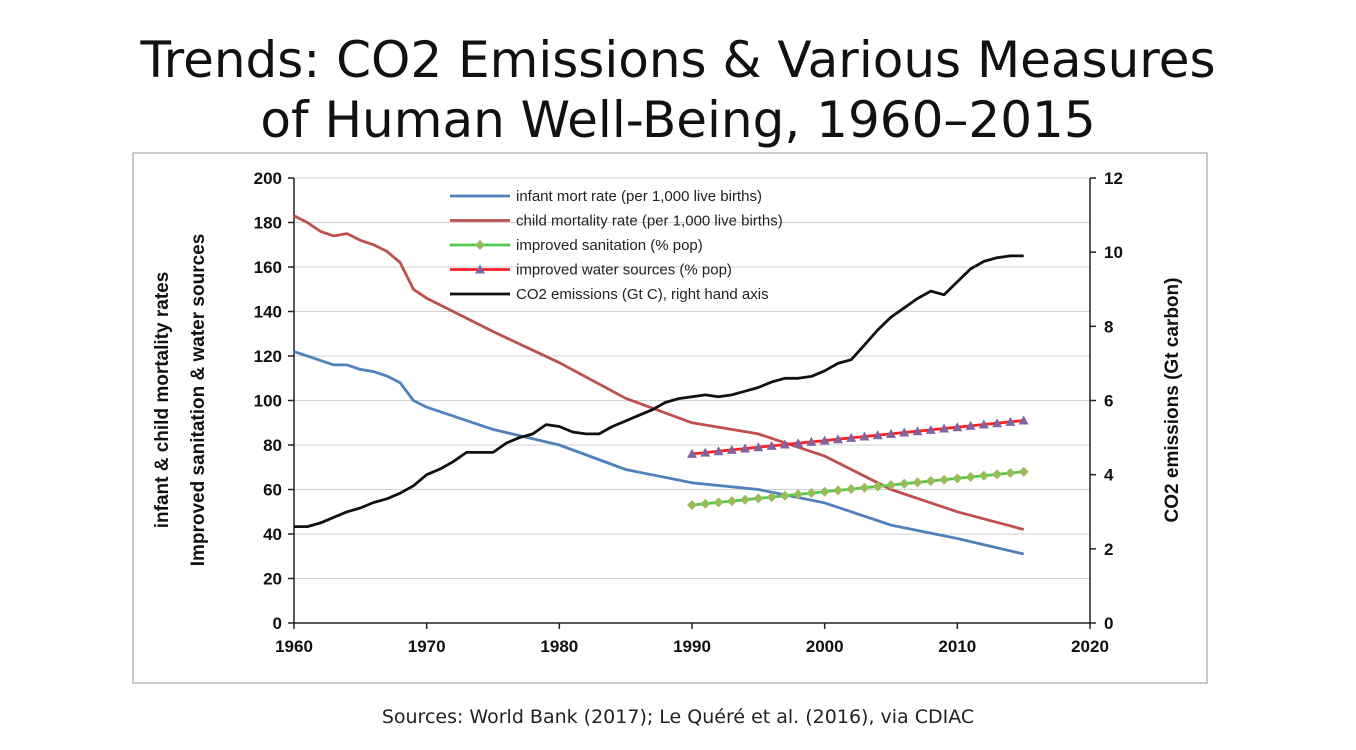  Describe the element at coordinates (162, 400) in the screenshot. I see `y-axis-left-label-line-1: infant & child mortality rates` at that location.